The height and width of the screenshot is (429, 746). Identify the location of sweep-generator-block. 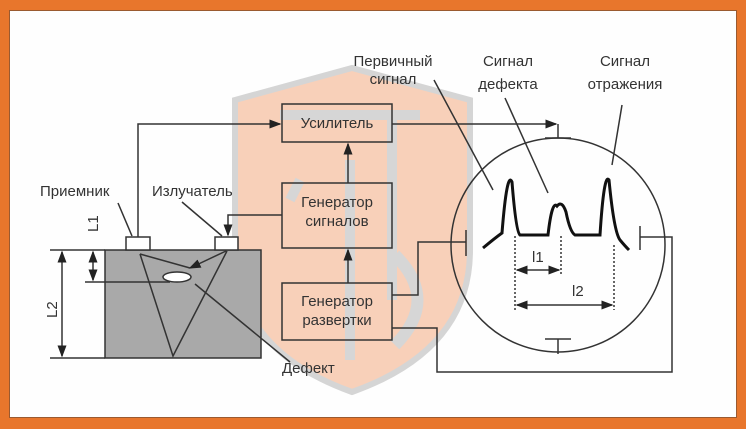
(337, 311).